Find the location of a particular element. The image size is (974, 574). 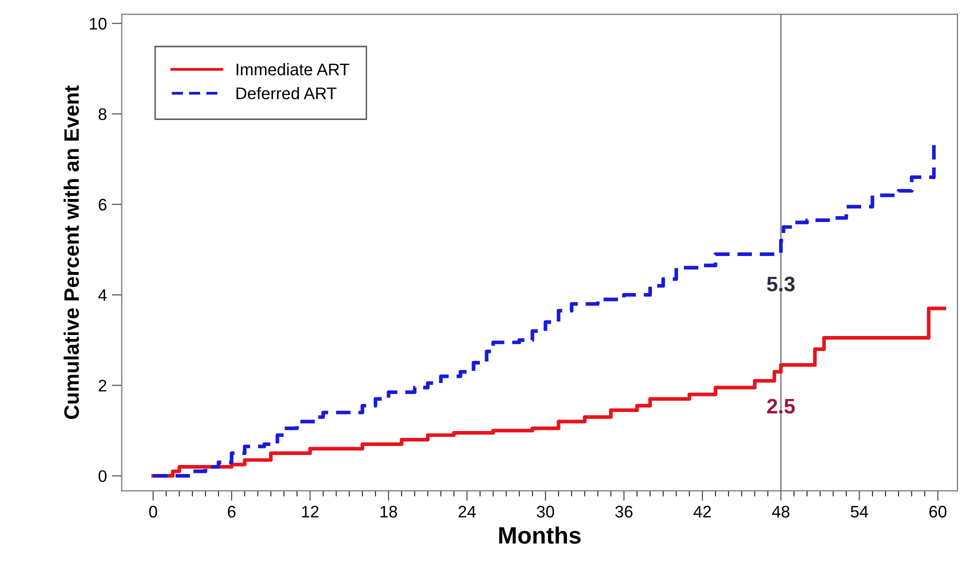

x-axis-title: Months is located at coordinates (540, 535).